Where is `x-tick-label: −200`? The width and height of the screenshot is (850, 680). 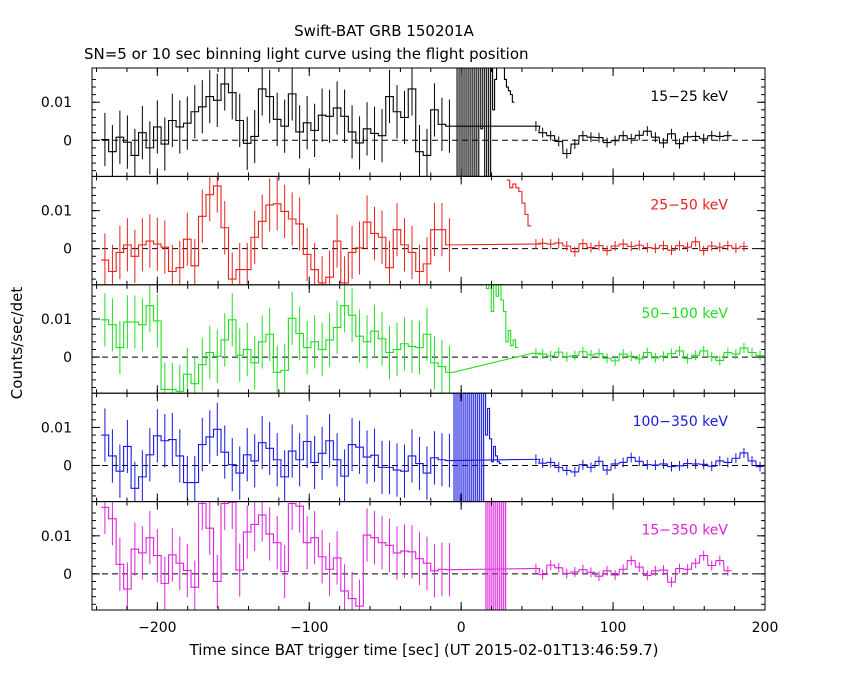
x-tick-label: −200 is located at coordinates (157, 628).